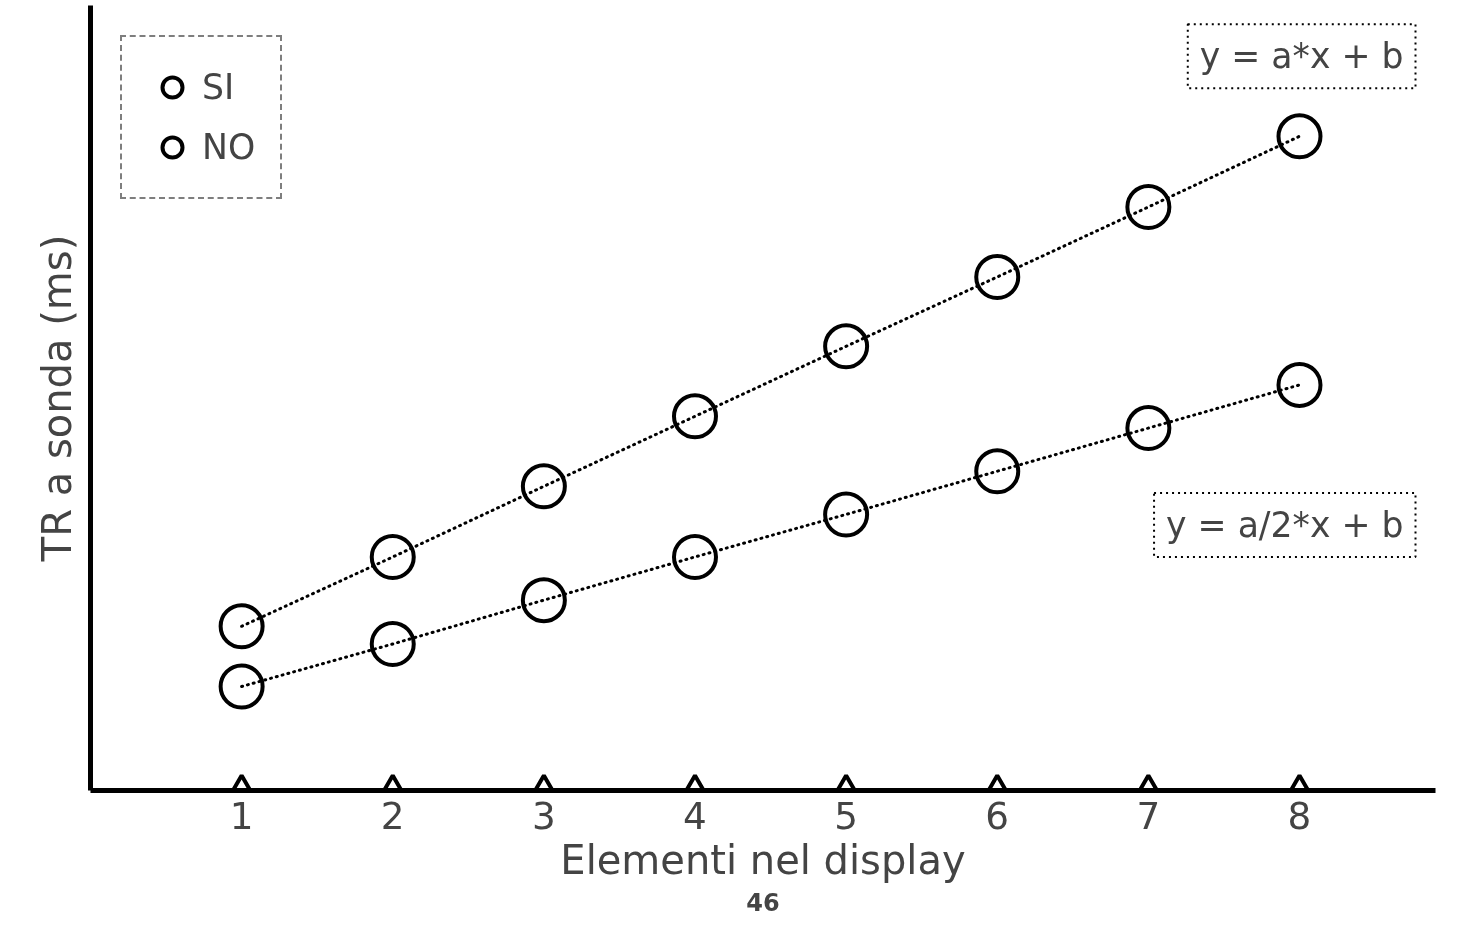 The height and width of the screenshot is (939, 1467). What do you see at coordinates (1148, 815) in the screenshot?
I see `x-tick-label: 7` at bounding box center [1148, 815].